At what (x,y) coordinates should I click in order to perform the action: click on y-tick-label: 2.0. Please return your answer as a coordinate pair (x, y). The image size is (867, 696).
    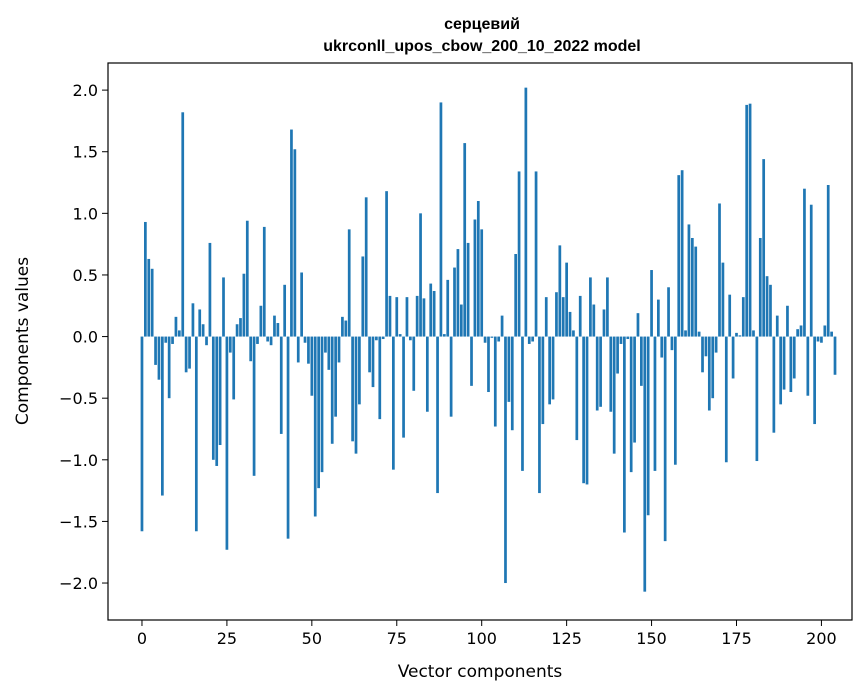
    Looking at the image, I should click on (85, 90).